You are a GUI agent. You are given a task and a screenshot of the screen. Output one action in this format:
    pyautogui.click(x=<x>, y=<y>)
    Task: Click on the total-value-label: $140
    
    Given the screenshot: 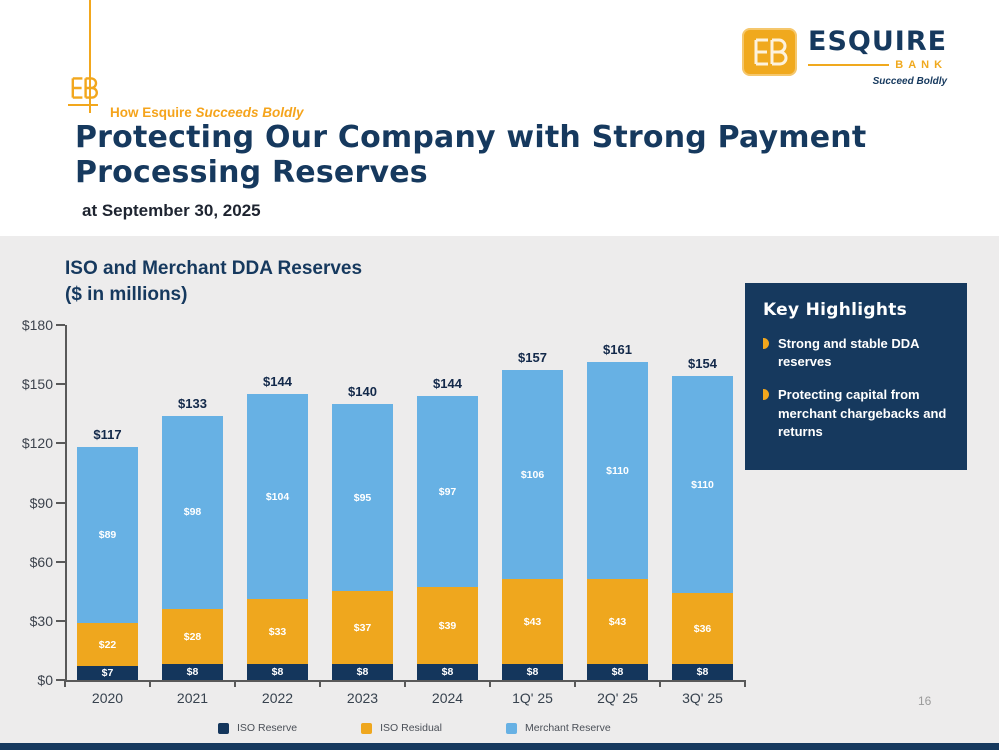 What is the action you would take?
    pyautogui.click(x=362, y=391)
    